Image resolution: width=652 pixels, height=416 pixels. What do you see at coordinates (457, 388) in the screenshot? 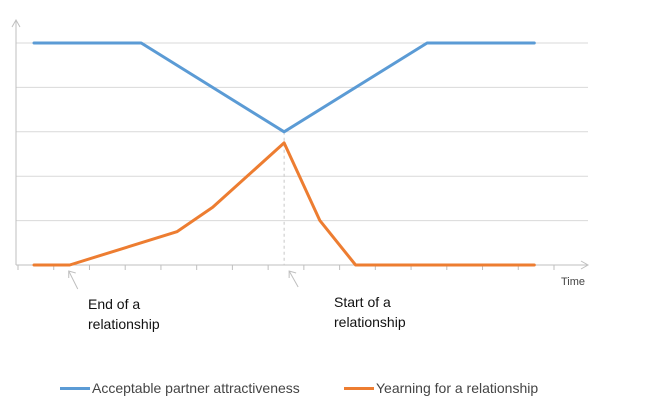
I see `legend-label: Yearning for a relationship` at bounding box center [457, 388].